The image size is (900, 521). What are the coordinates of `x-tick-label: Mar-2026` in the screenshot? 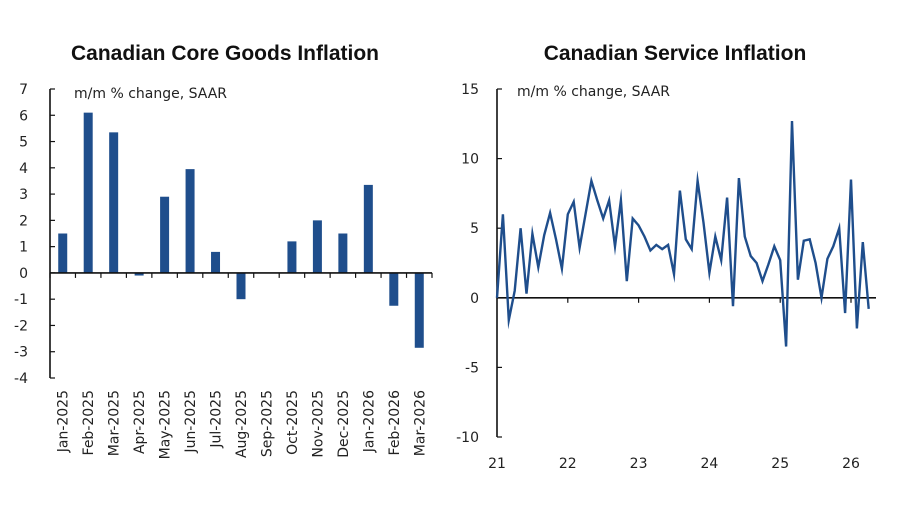 It's located at (420, 423).